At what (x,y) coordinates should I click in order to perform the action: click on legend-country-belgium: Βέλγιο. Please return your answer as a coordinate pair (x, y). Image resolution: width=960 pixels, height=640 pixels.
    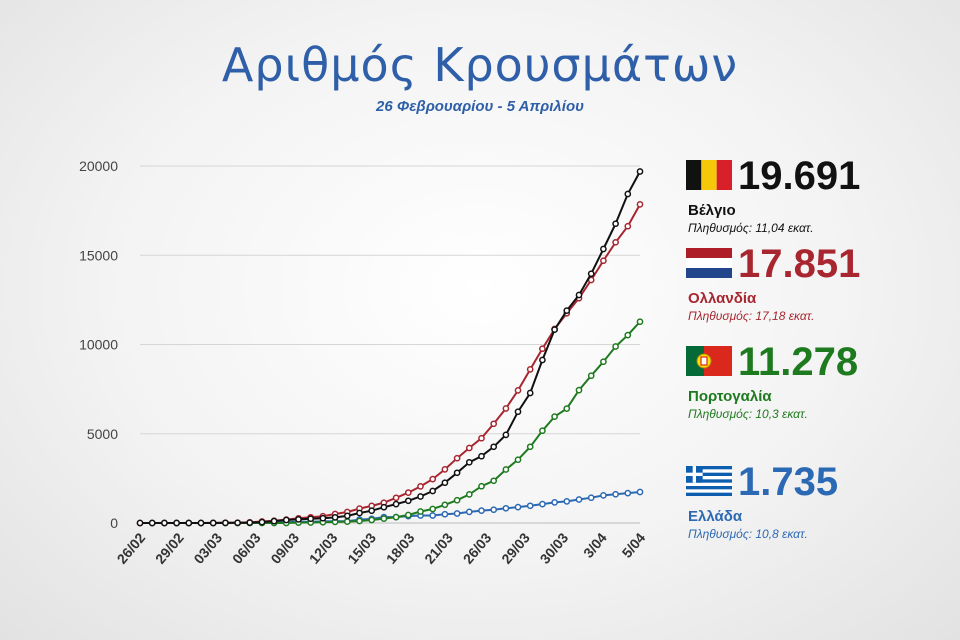
    Looking at the image, I should click on (712, 210).